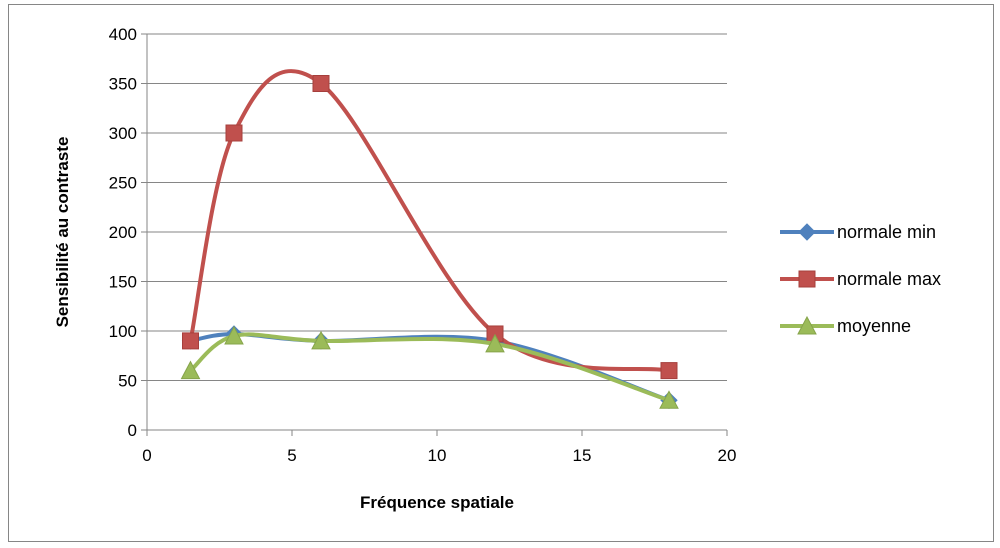 This screenshot has height=548, width=1000. What do you see at coordinates (727, 455) in the screenshot?
I see `x-tick-label: 20` at bounding box center [727, 455].